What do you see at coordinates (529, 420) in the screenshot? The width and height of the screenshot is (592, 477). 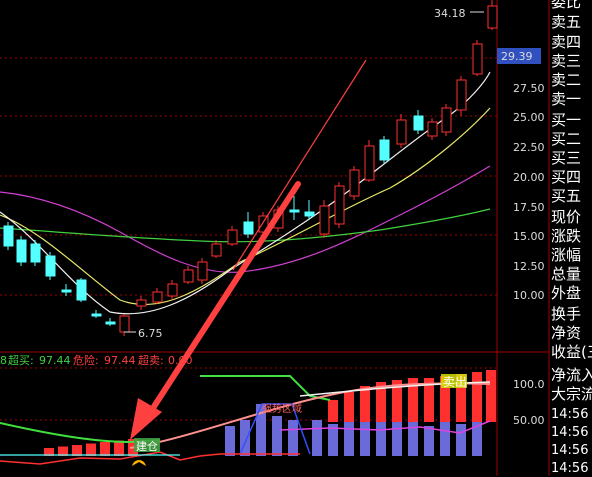 I see `indicator-axis-label: 50.00` at bounding box center [529, 420].